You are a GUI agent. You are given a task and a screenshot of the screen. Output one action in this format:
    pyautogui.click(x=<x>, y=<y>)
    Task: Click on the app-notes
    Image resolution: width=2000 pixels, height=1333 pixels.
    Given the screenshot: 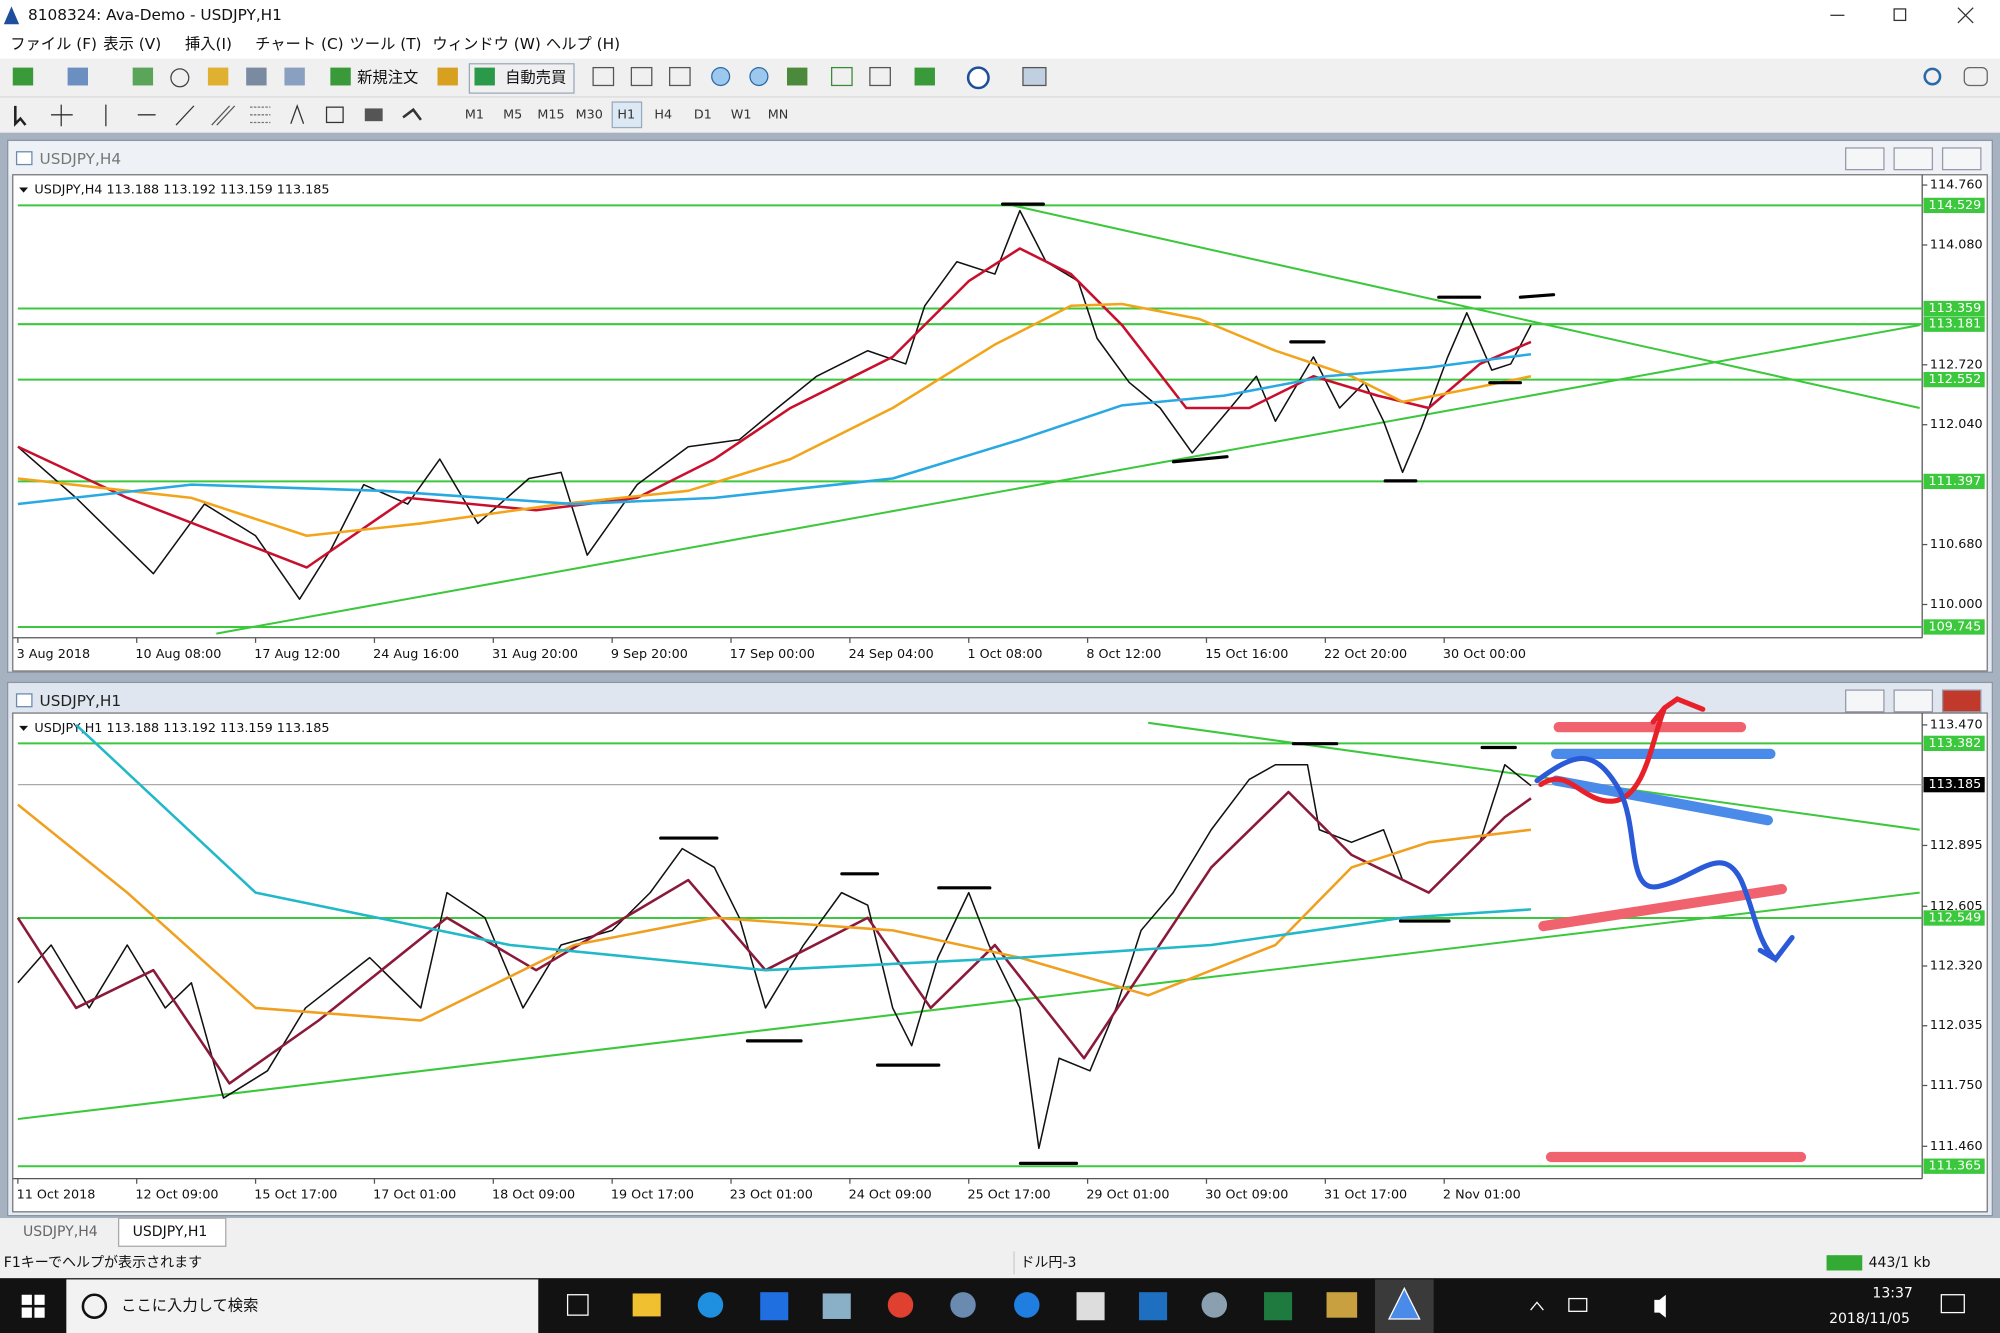 What is the action you would take?
    pyautogui.click(x=836, y=1306)
    